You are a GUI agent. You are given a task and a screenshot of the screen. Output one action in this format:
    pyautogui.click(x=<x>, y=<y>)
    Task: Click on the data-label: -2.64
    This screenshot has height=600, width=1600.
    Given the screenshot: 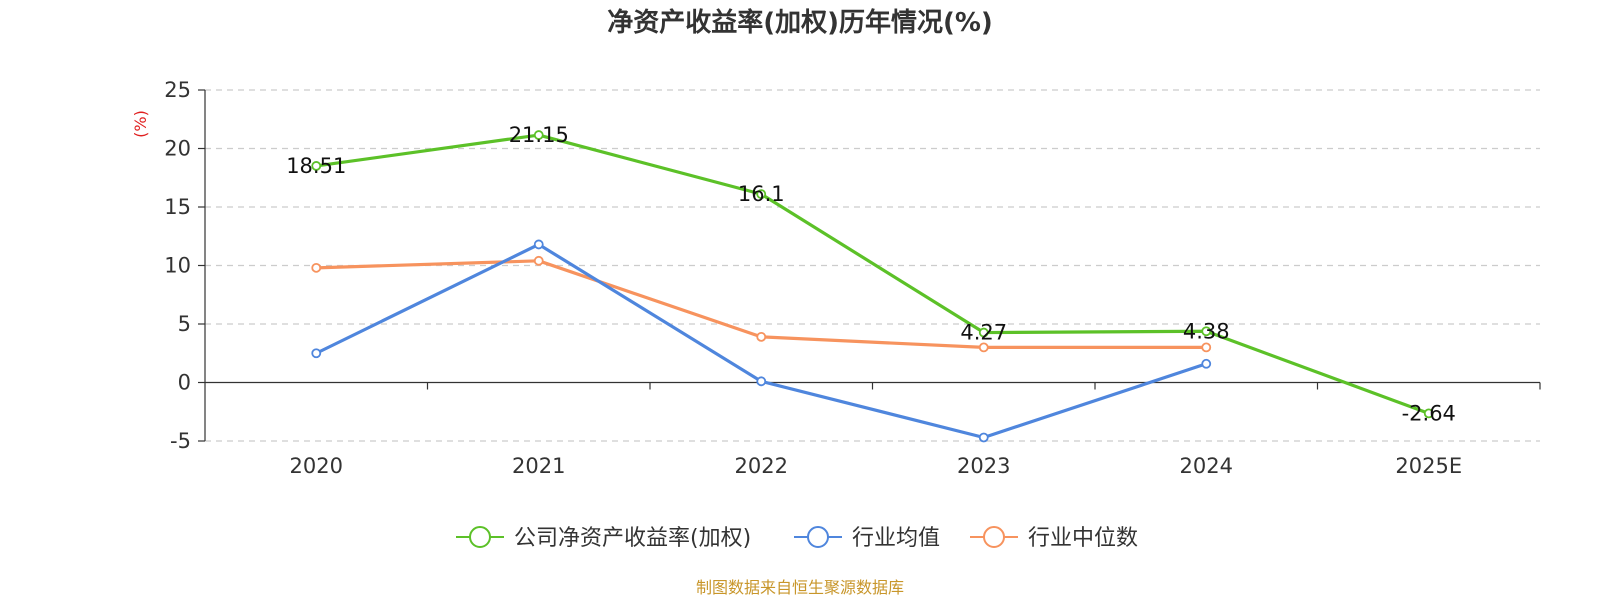 What is the action you would take?
    pyautogui.click(x=1429, y=413)
    